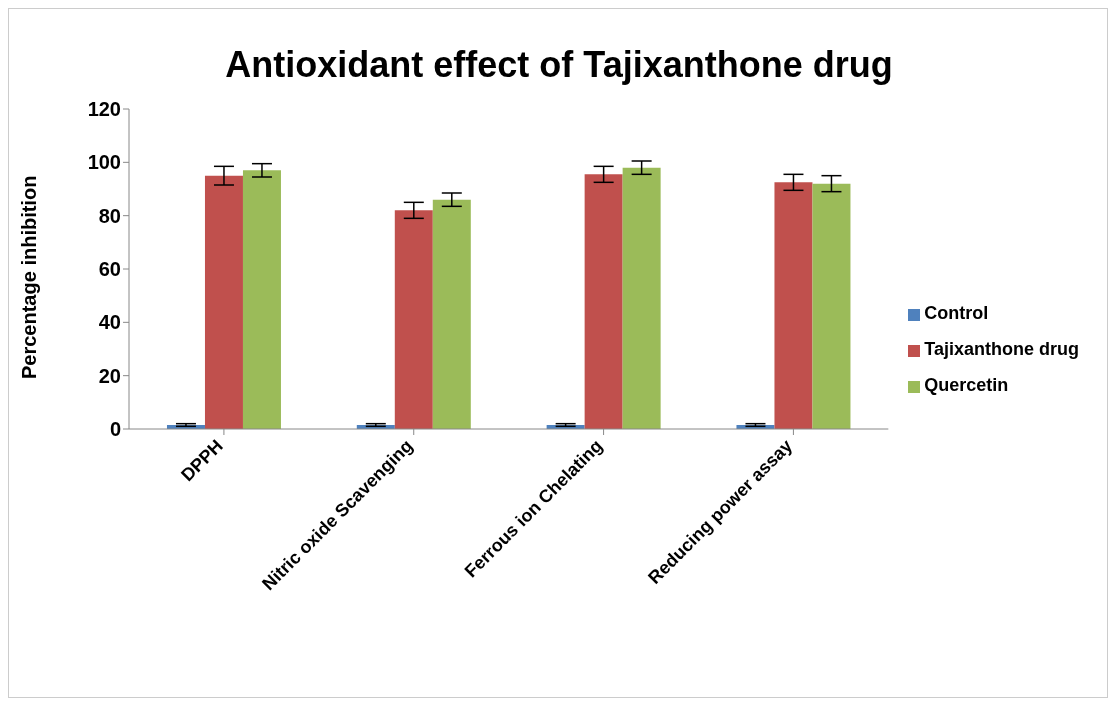 The image size is (1118, 701). What do you see at coordinates (966, 385) in the screenshot?
I see `legend-label: Quercetin` at bounding box center [966, 385].